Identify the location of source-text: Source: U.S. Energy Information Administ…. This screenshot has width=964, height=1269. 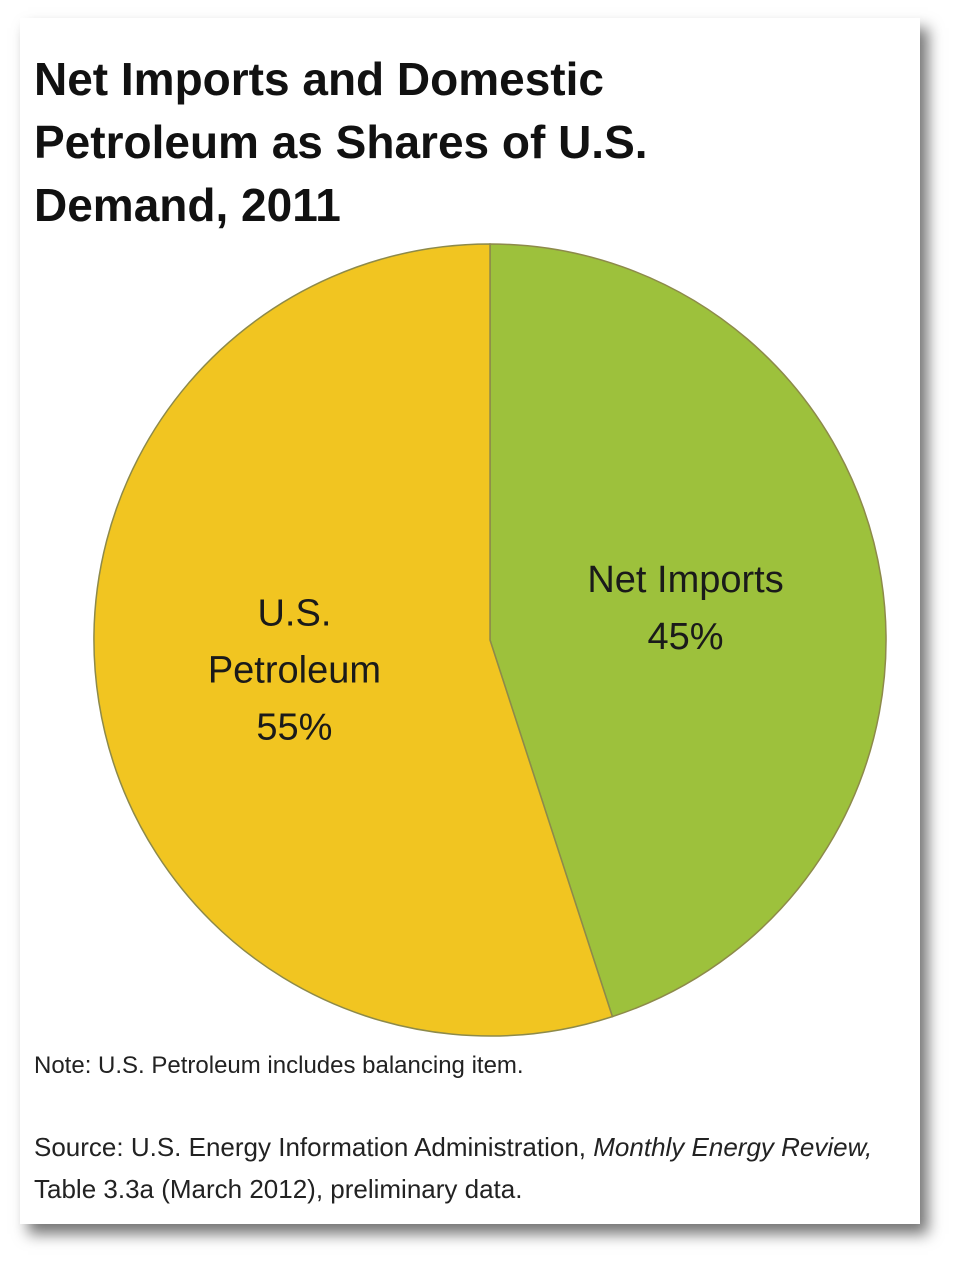
(314, 1147).